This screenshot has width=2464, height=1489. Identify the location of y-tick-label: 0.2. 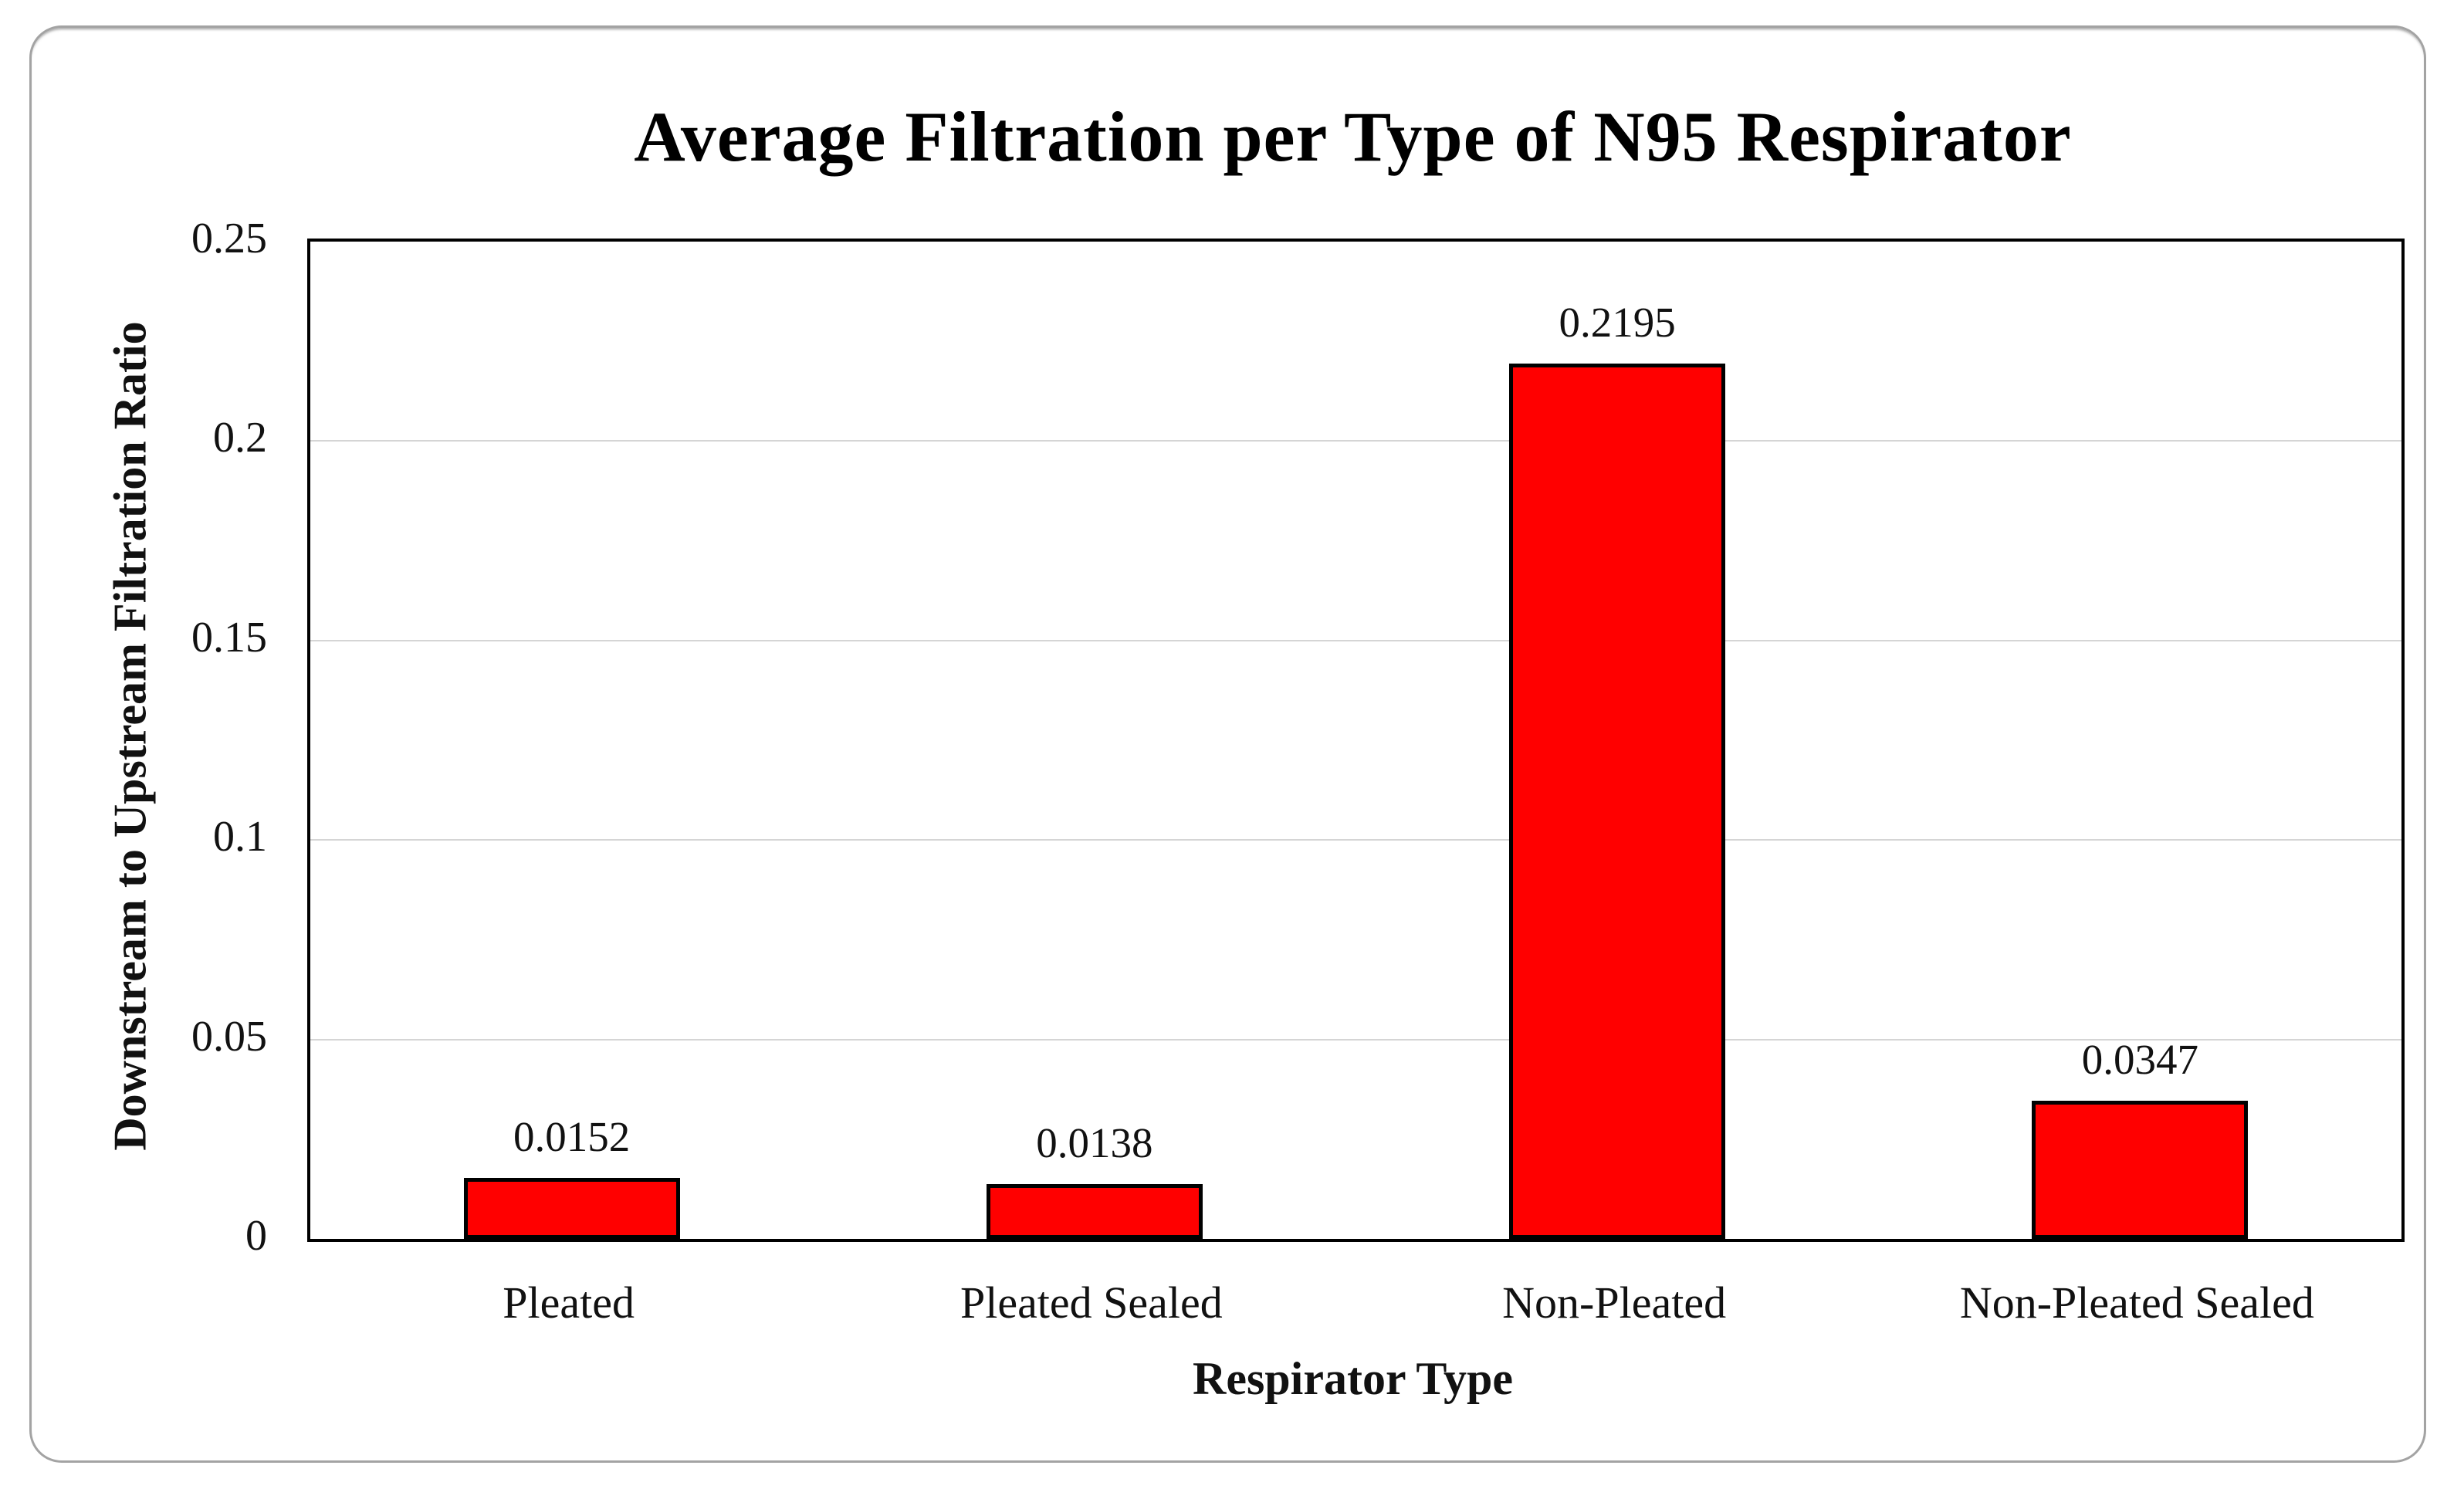
(240, 438).